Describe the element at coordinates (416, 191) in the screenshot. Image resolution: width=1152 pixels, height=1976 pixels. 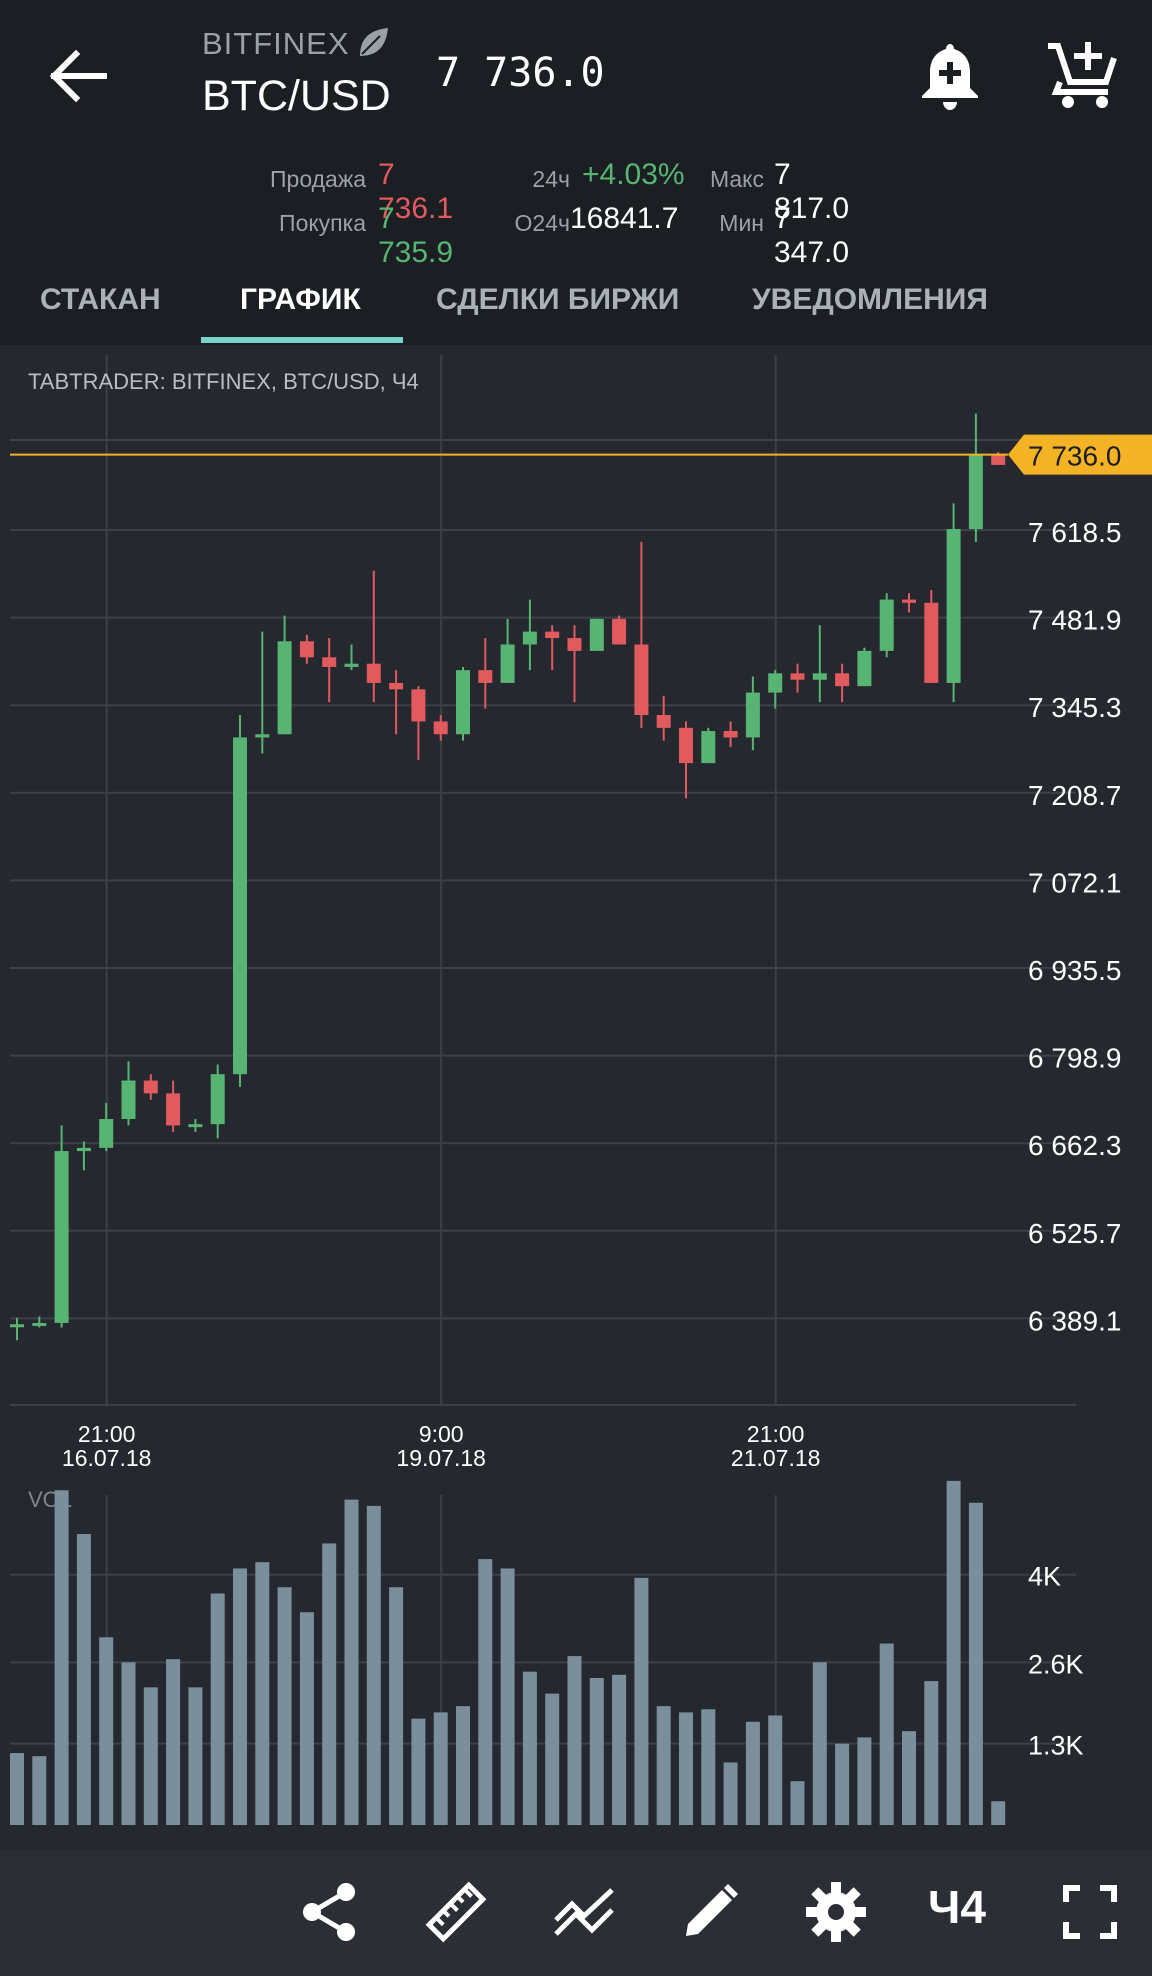
I see `sell-value: 7 736.1` at that location.